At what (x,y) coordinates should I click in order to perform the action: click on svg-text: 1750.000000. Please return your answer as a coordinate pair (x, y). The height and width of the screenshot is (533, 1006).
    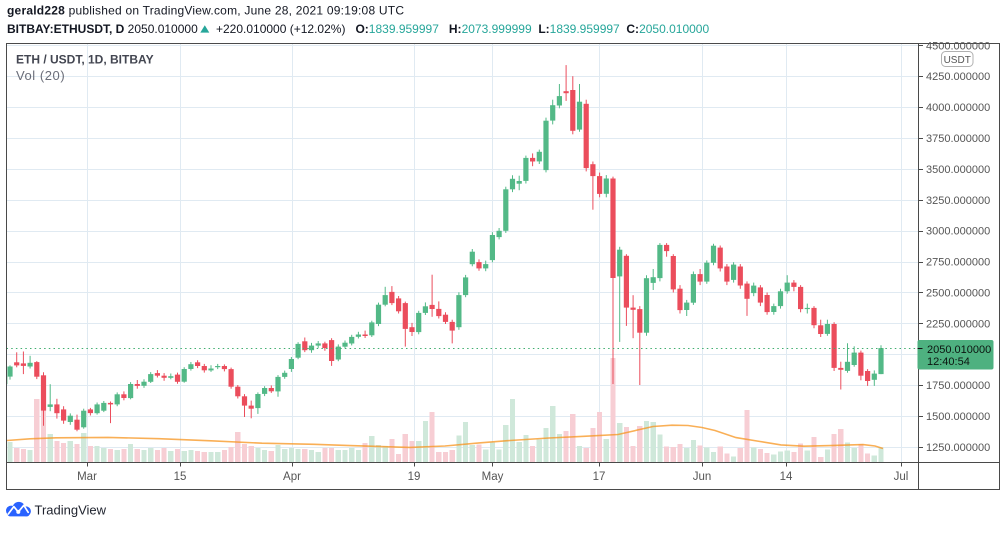
    Looking at the image, I should click on (958, 386).